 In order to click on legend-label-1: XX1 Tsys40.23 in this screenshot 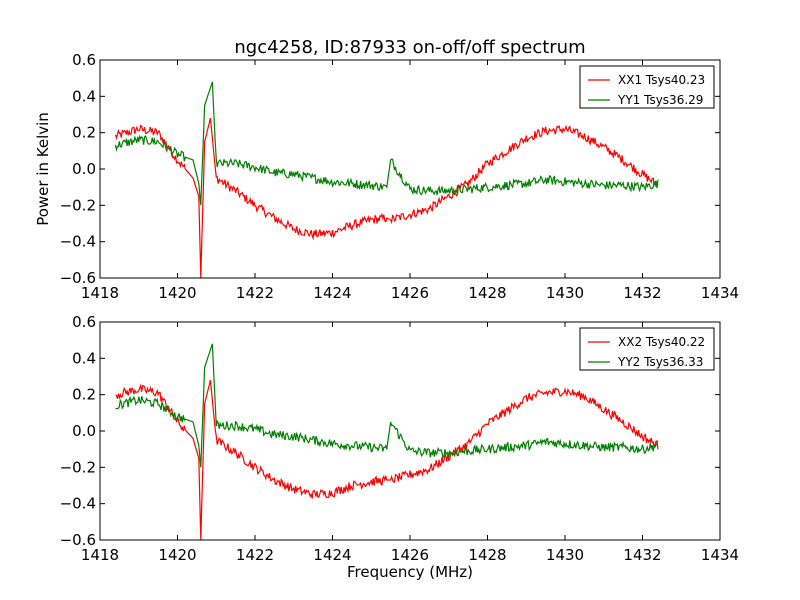, I will do `click(661, 80)`.